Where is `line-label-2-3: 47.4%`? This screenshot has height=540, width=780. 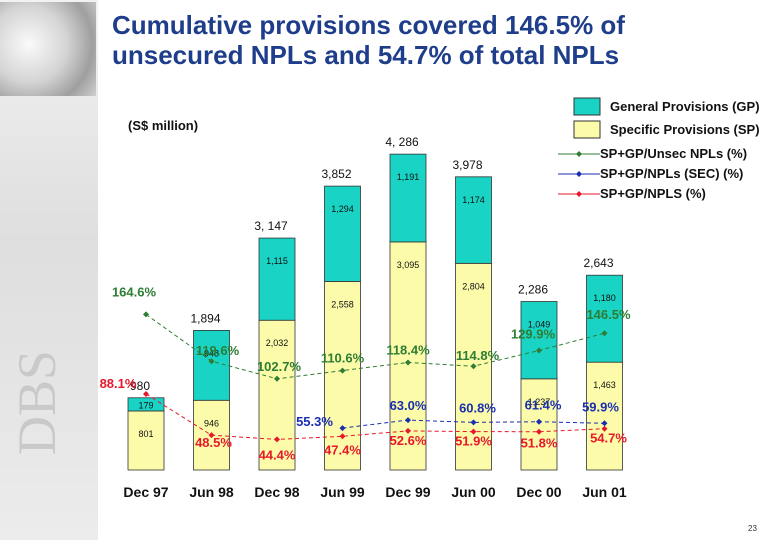
line-label-2-3: 47.4% is located at coordinates (342, 449).